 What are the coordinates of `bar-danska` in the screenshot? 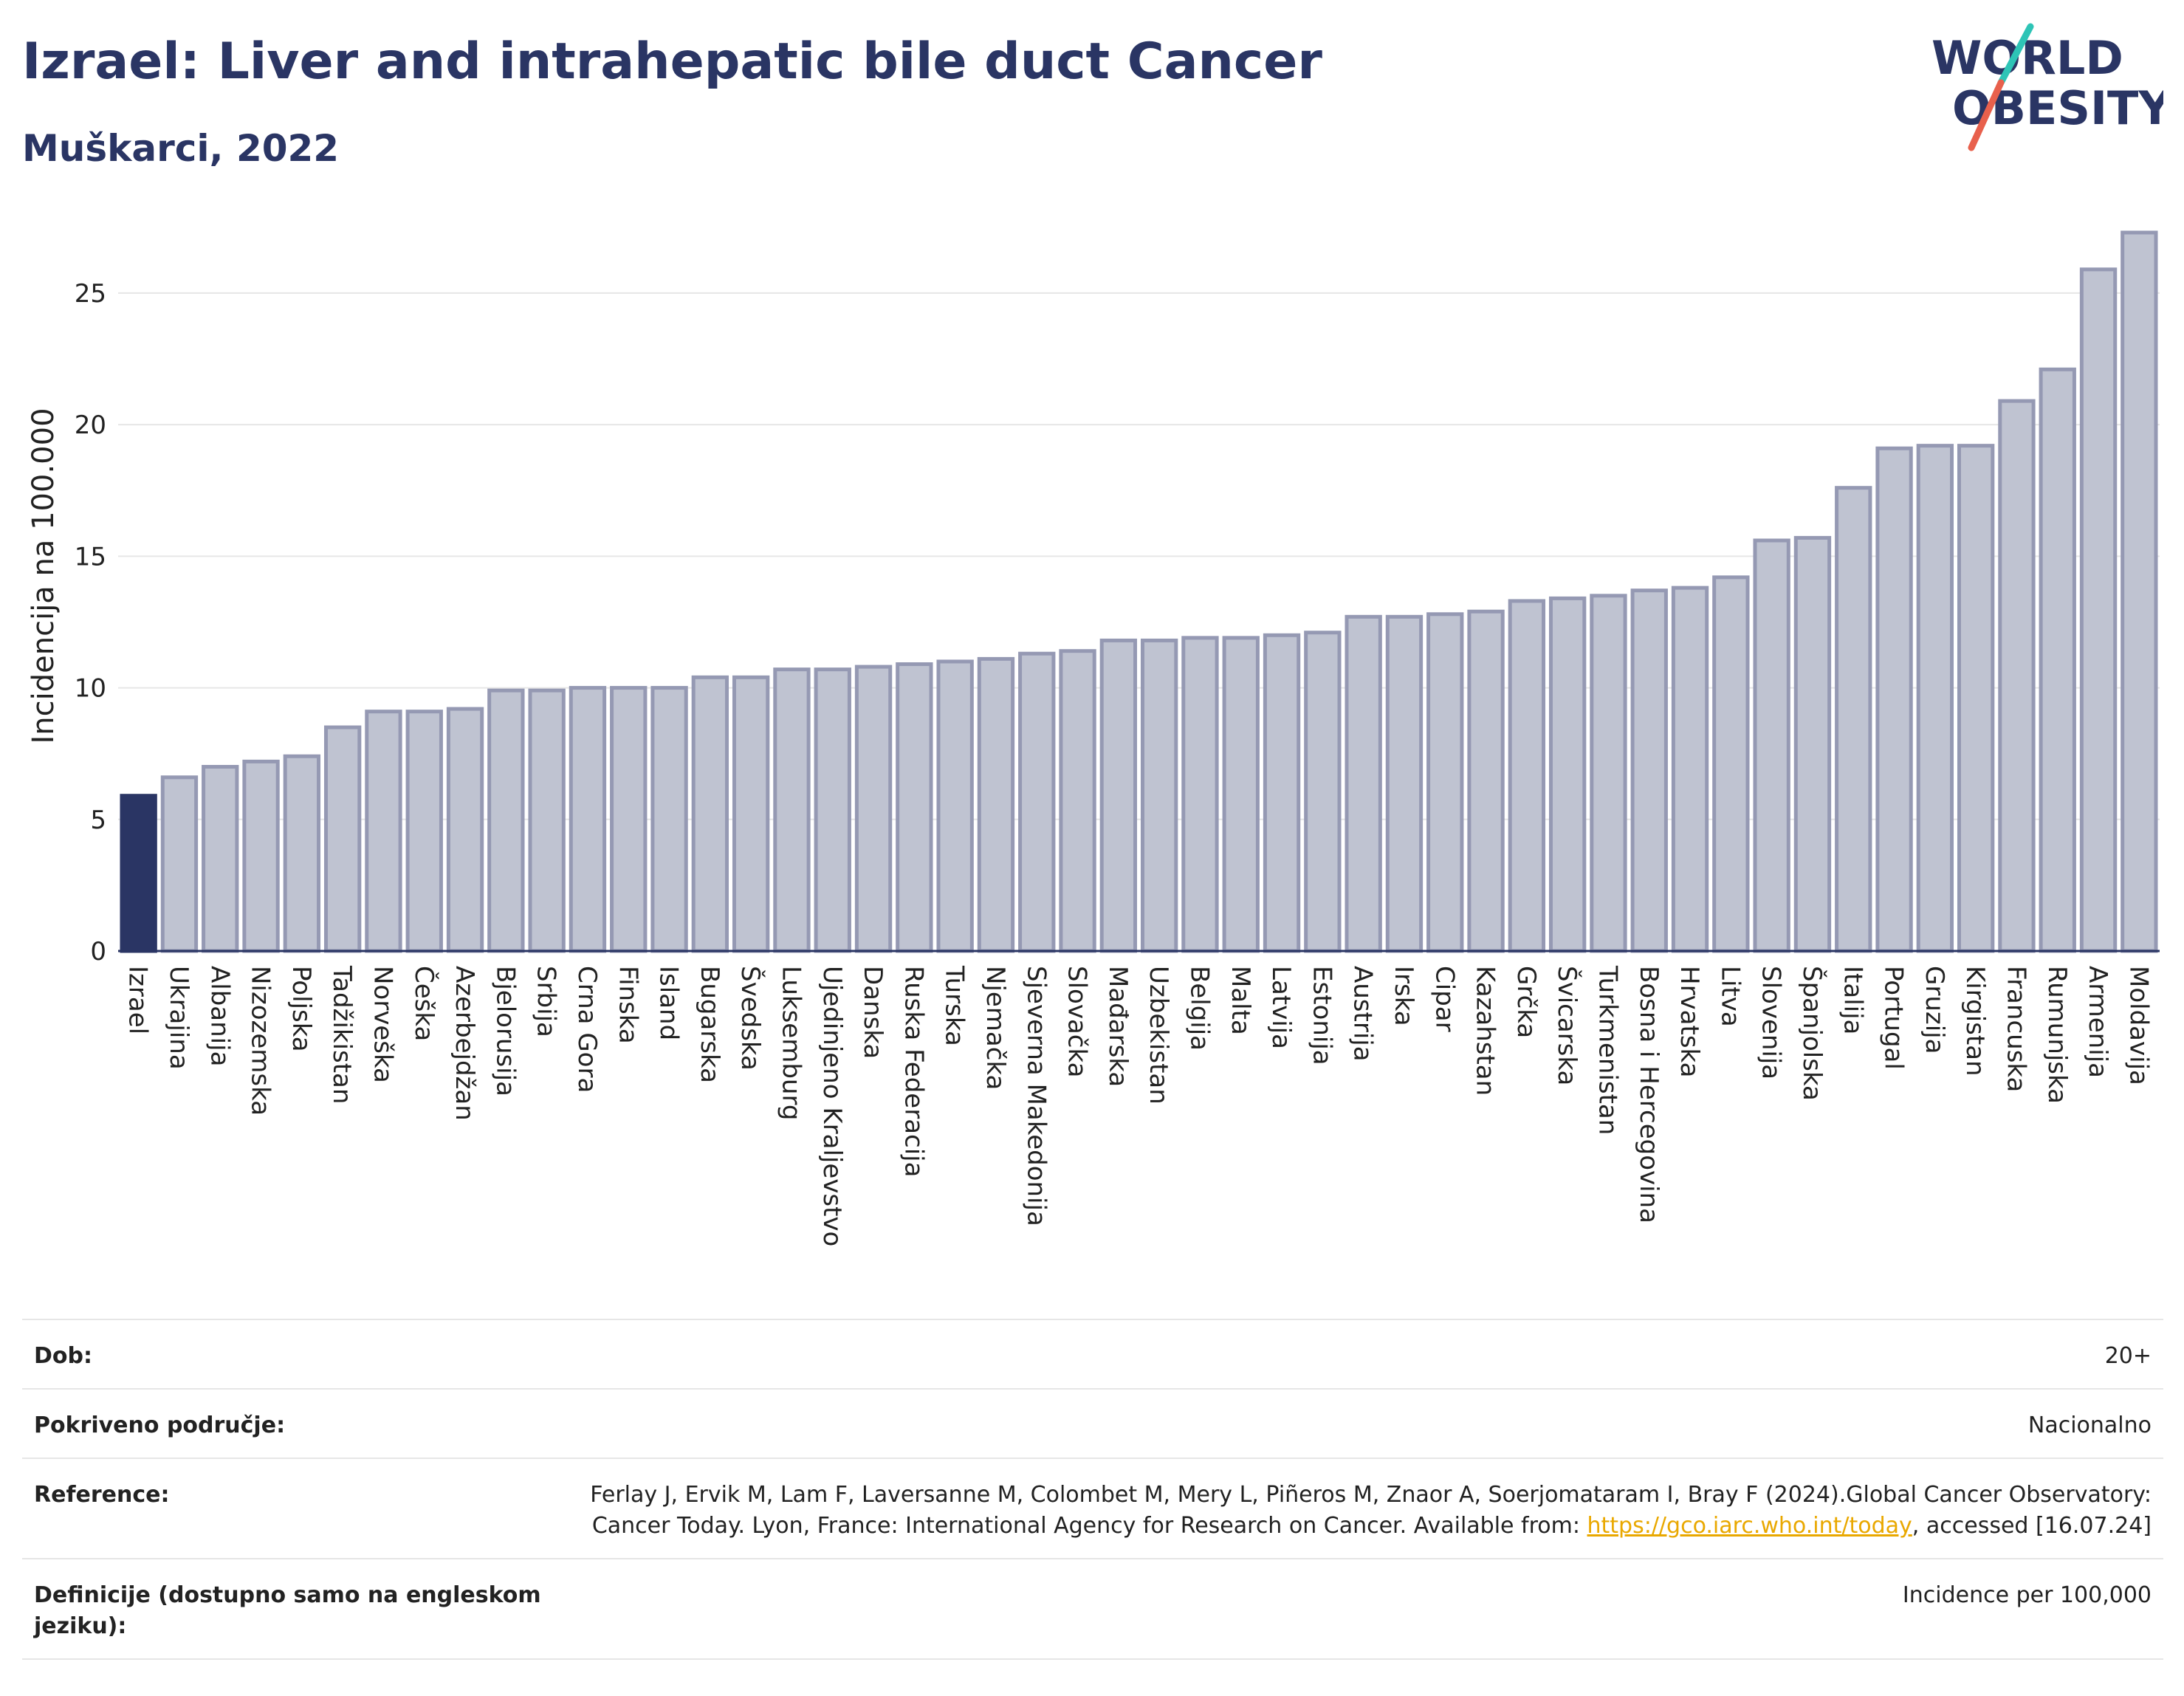 It's located at (873, 809).